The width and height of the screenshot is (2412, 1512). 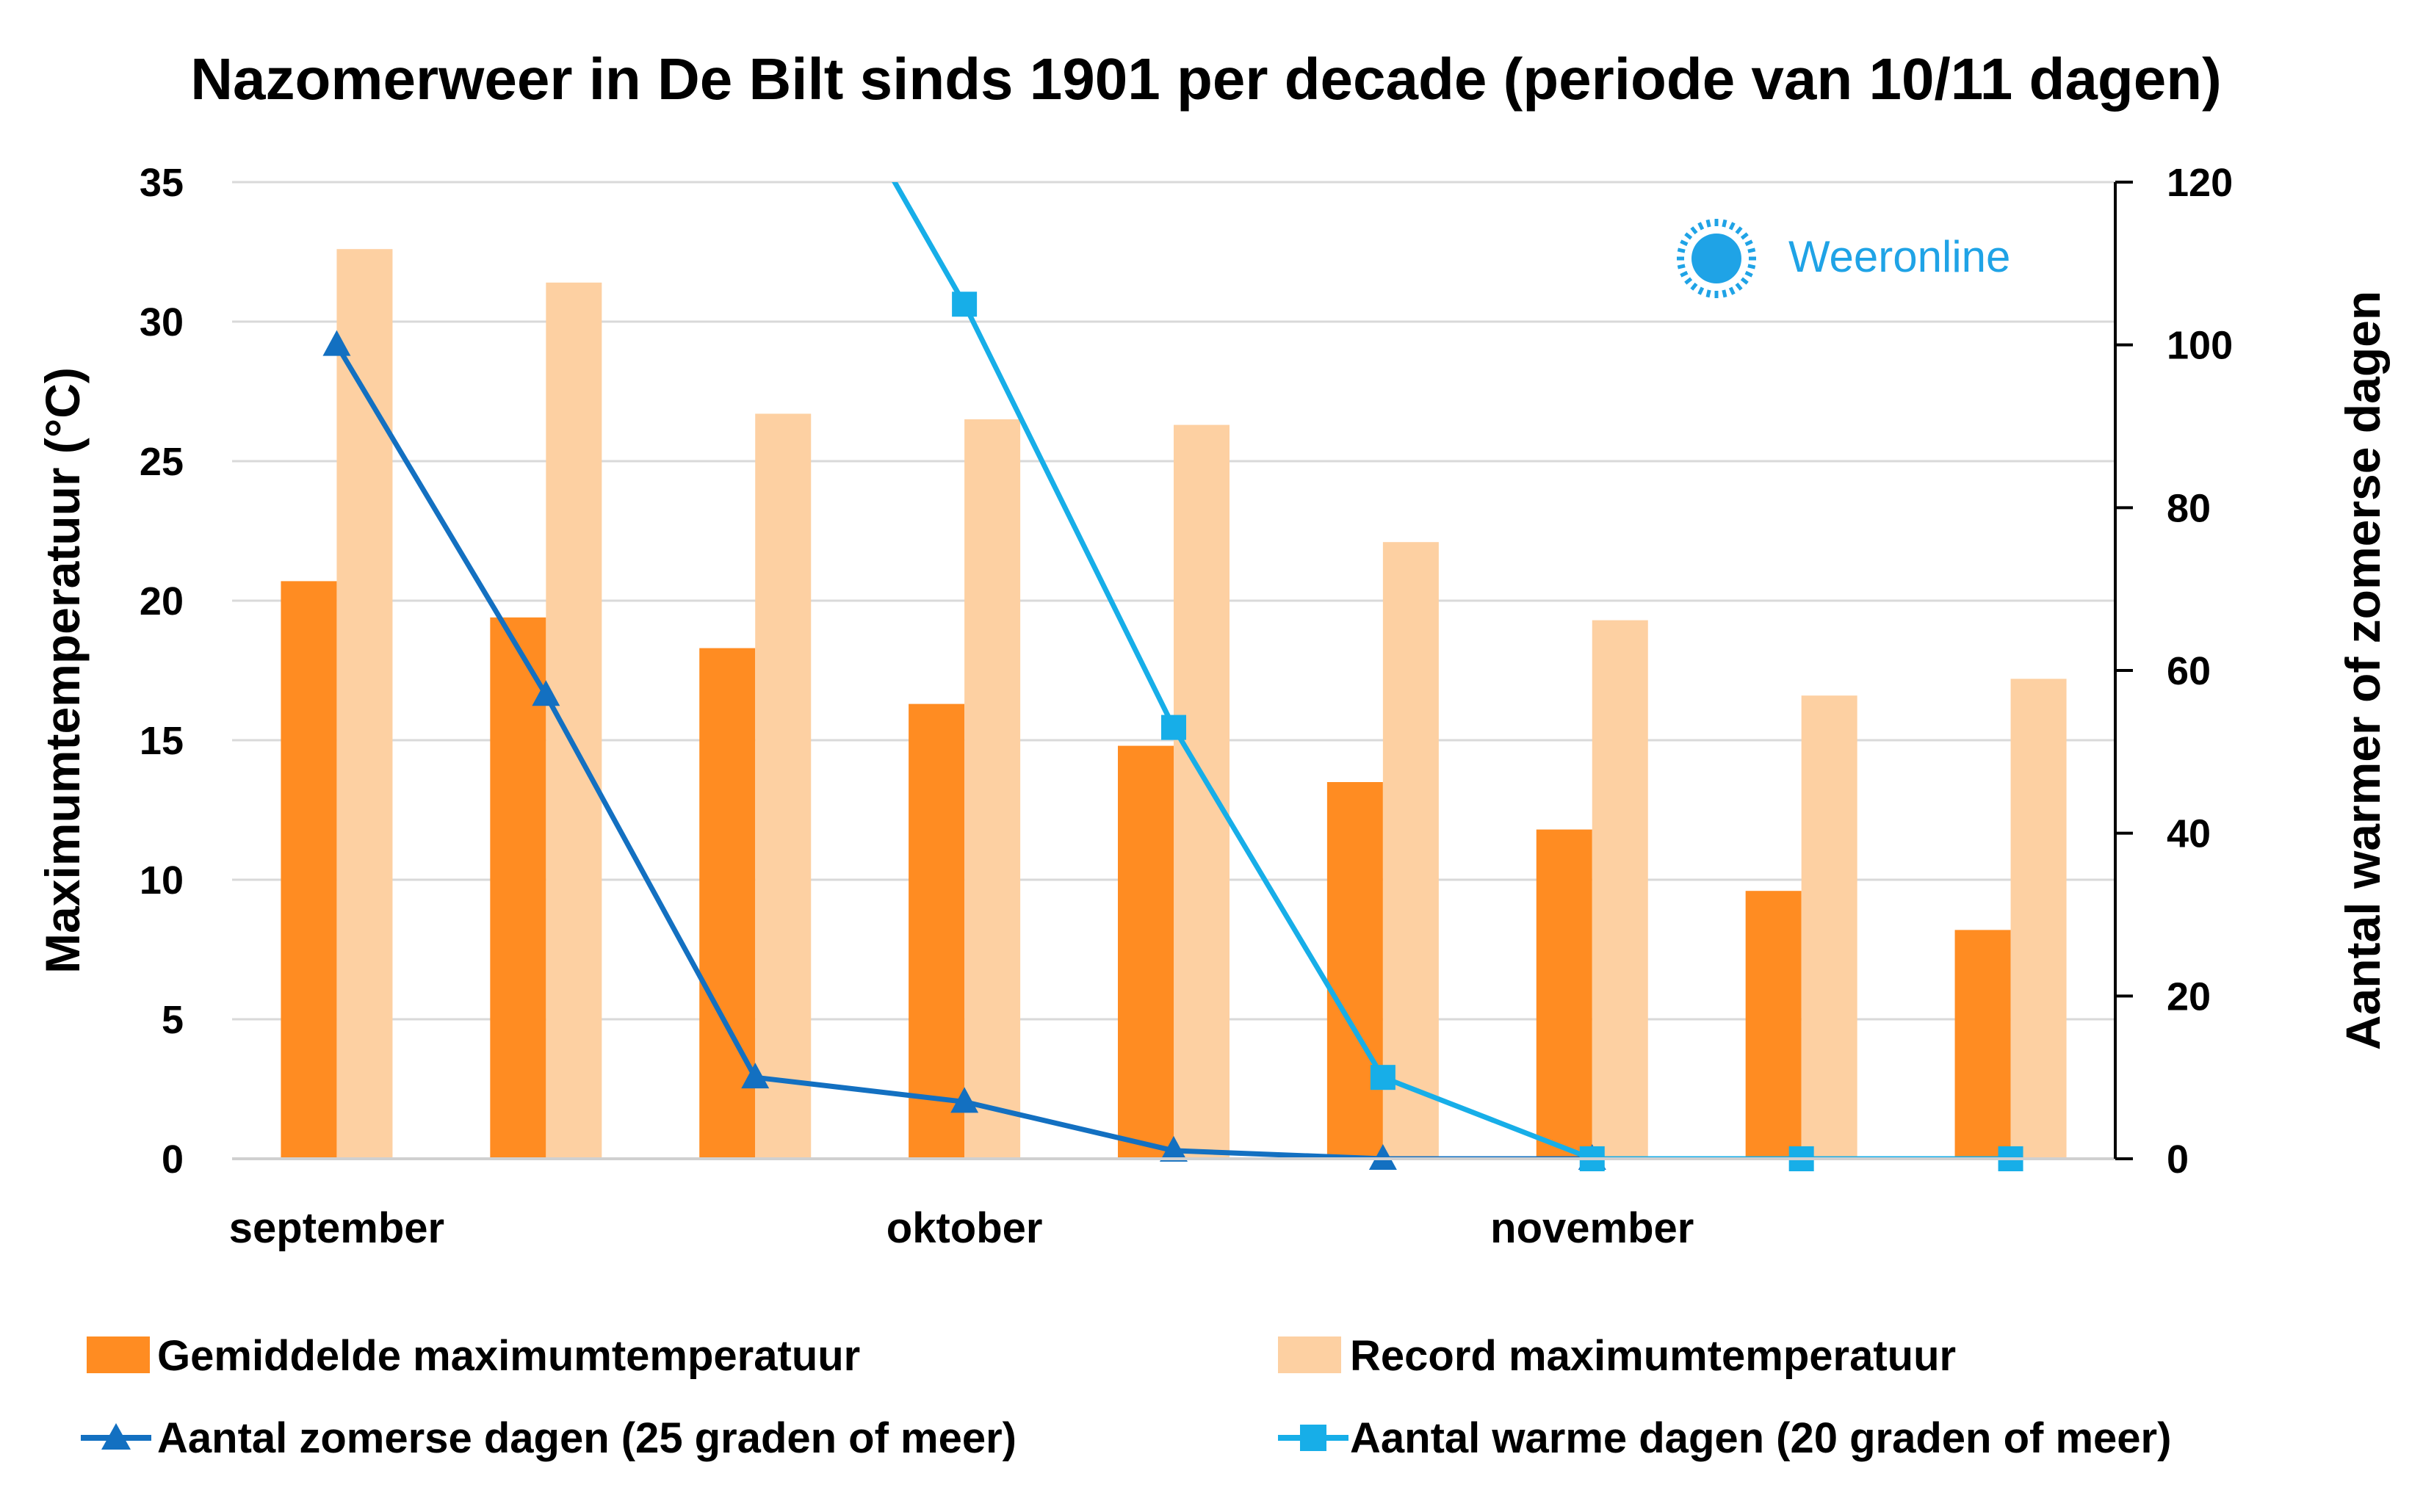 I want to click on left-axis-label: Maximumtemperatuur (°C), so click(x=62, y=671).